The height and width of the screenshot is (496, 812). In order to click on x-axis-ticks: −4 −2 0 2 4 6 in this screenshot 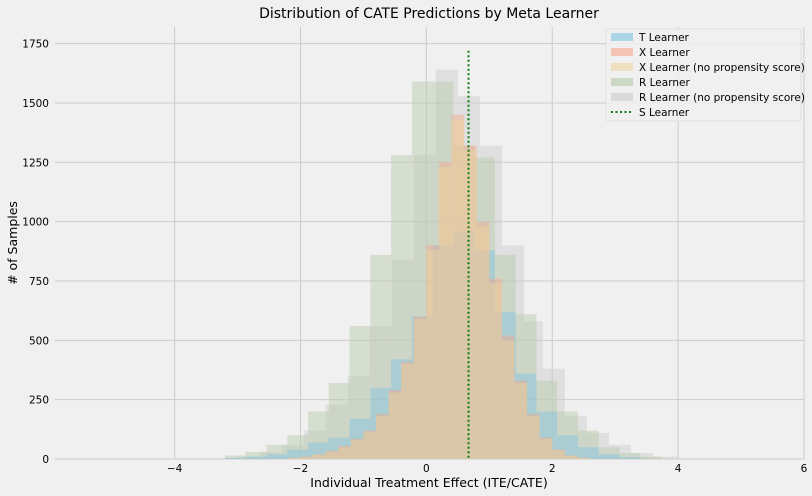, I will do `click(487, 469)`.